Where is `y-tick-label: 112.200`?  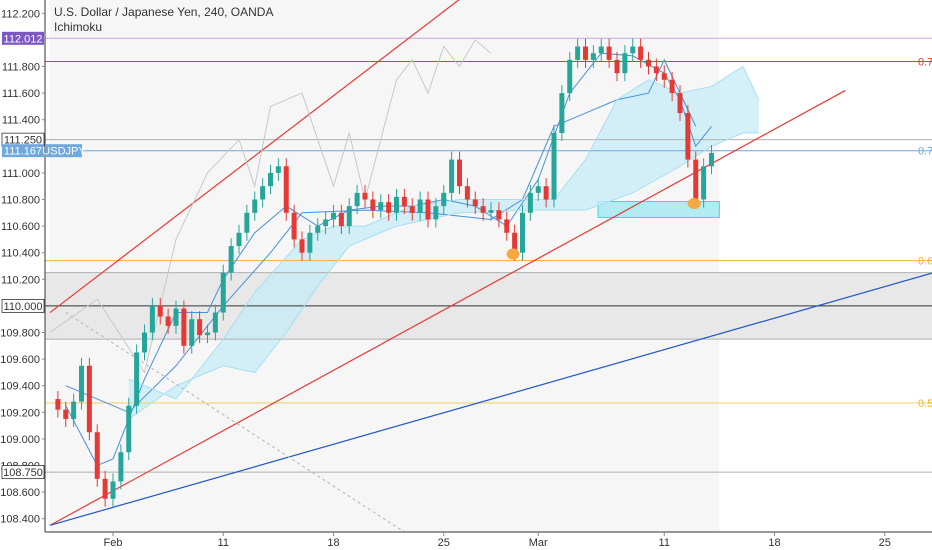
y-tick-label: 112.200 is located at coordinates (20, 14).